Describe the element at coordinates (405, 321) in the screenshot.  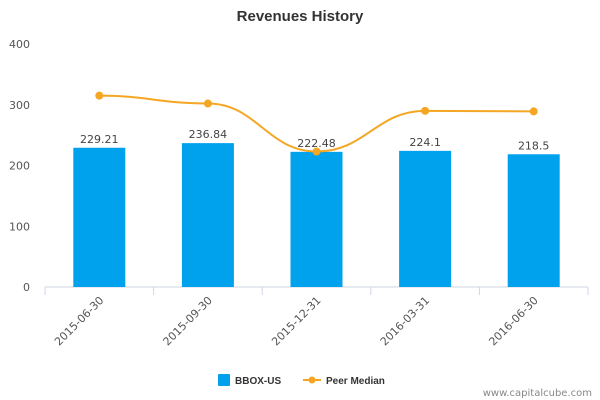
I see `x-tick-label: 2016-03-31` at that location.